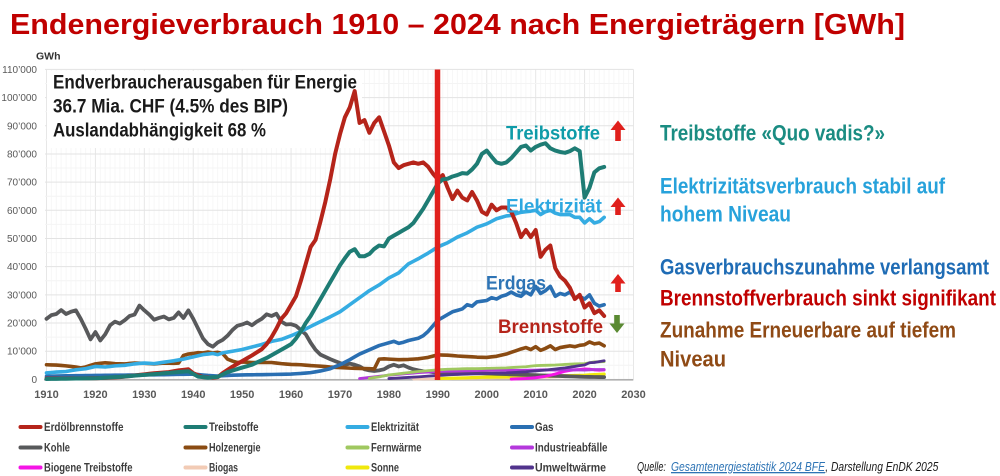 The height and width of the screenshot is (476, 1000). I want to click on svg-text: 1930, so click(144, 395).